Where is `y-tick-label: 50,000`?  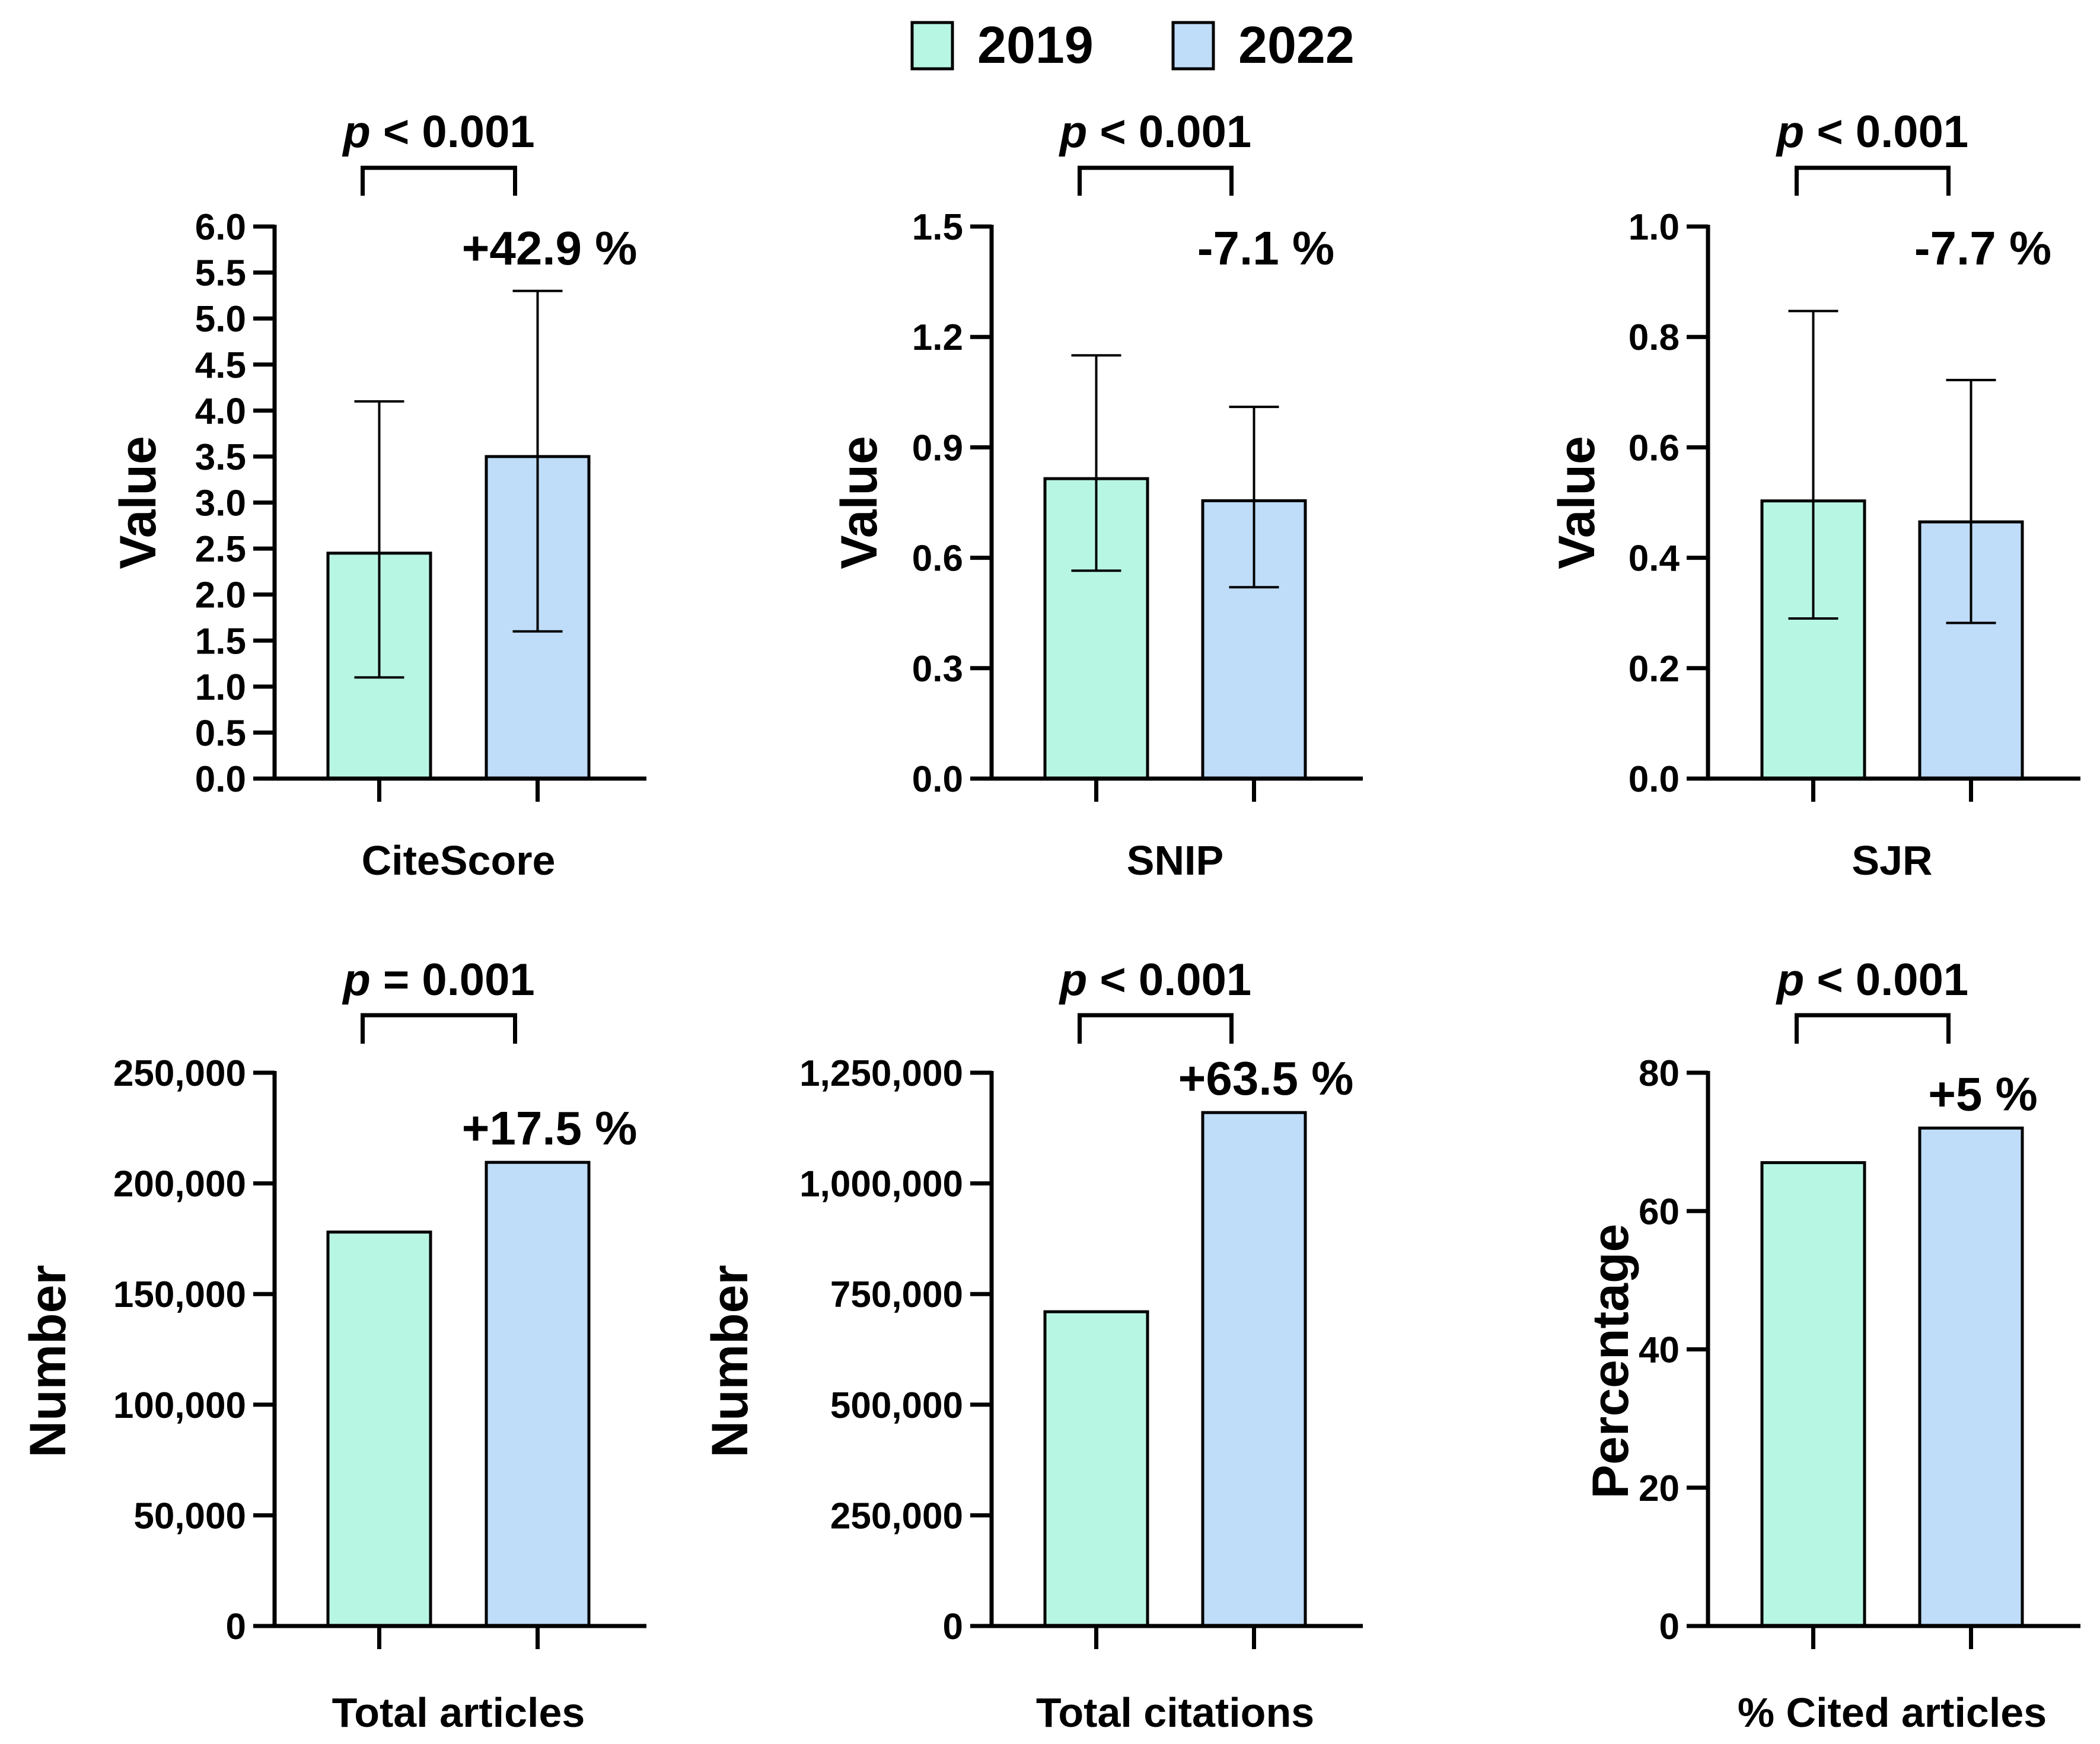 y-tick-label: 50,000 is located at coordinates (190, 1516).